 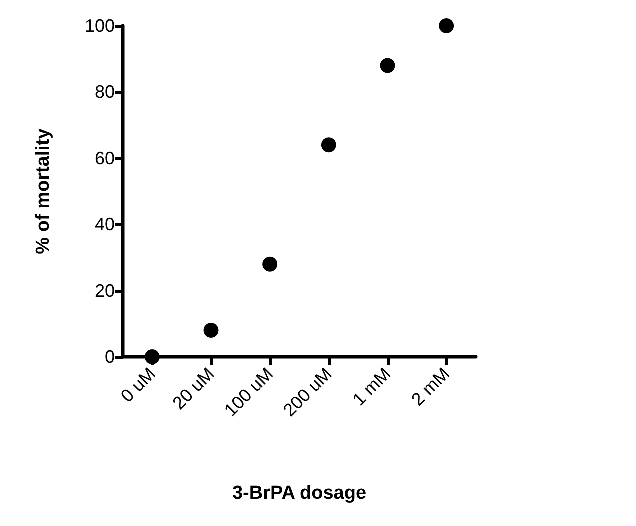 What do you see at coordinates (99, 26) in the screenshot?
I see `y-tick-label: 100` at bounding box center [99, 26].